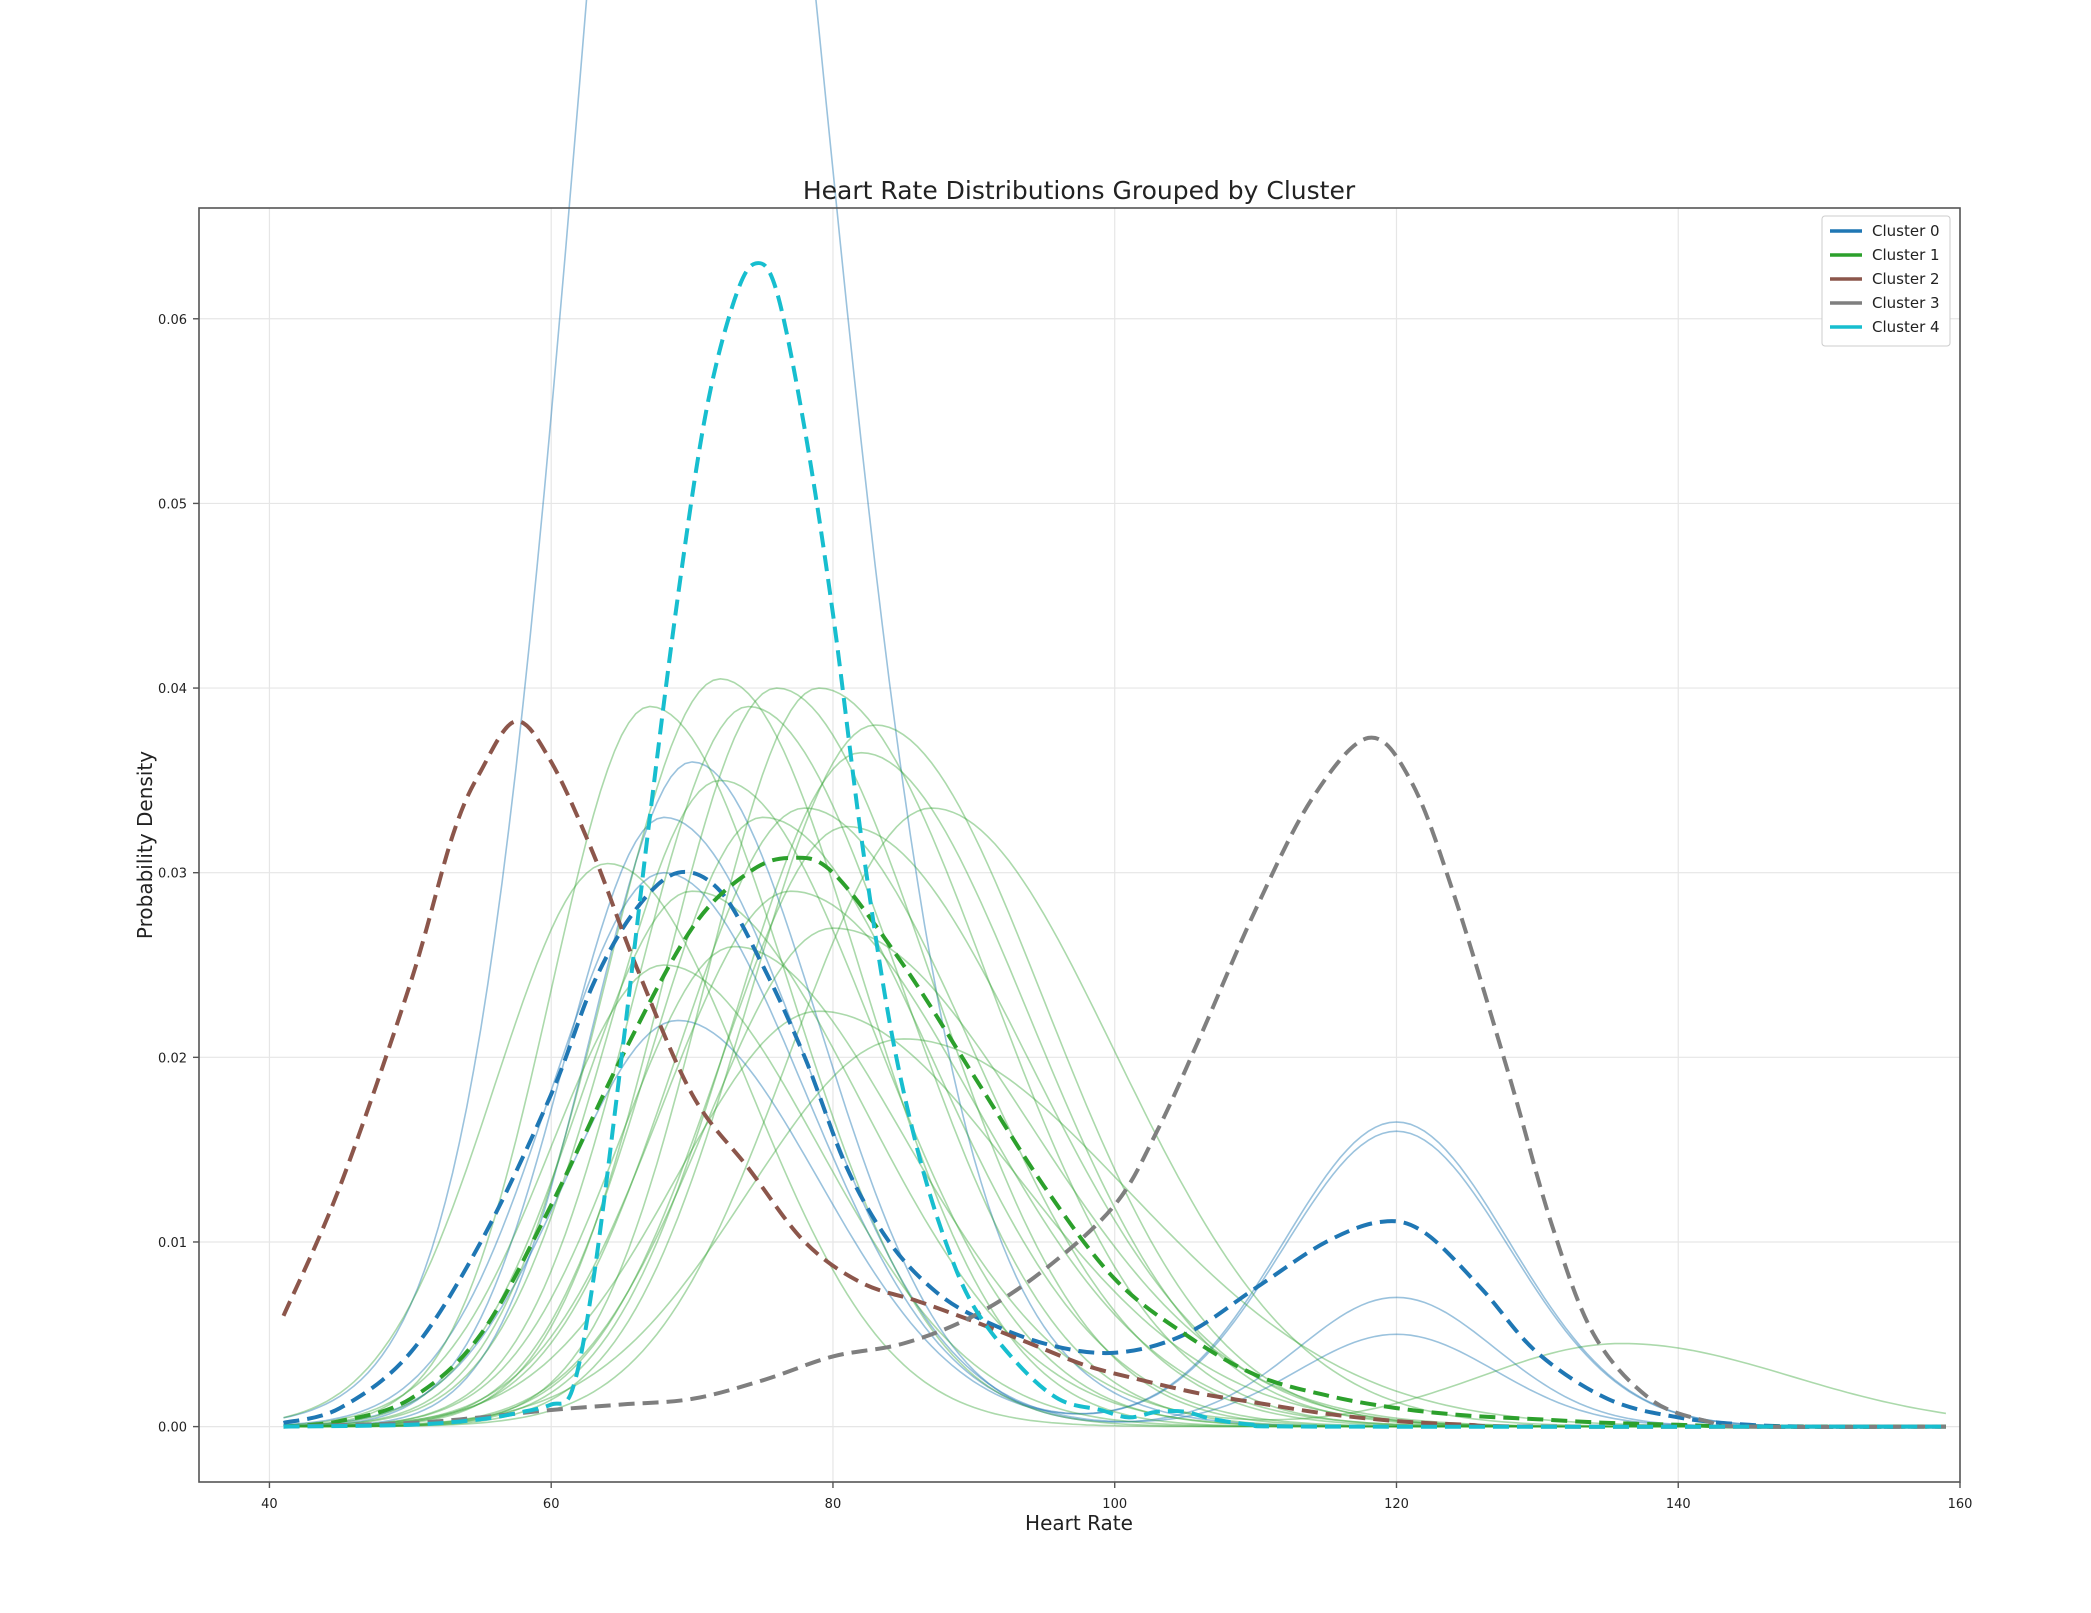 Image resolution: width=2091 pixels, height=1613 pixels. What do you see at coordinates (551, 1504) in the screenshot?
I see `x-tick-label: 60` at bounding box center [551, 1504].